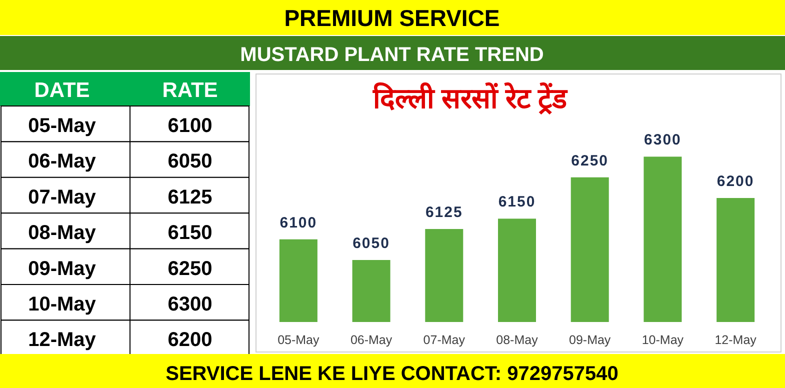  I want to click on x-tick-label: 08-May, so click(517, 340).